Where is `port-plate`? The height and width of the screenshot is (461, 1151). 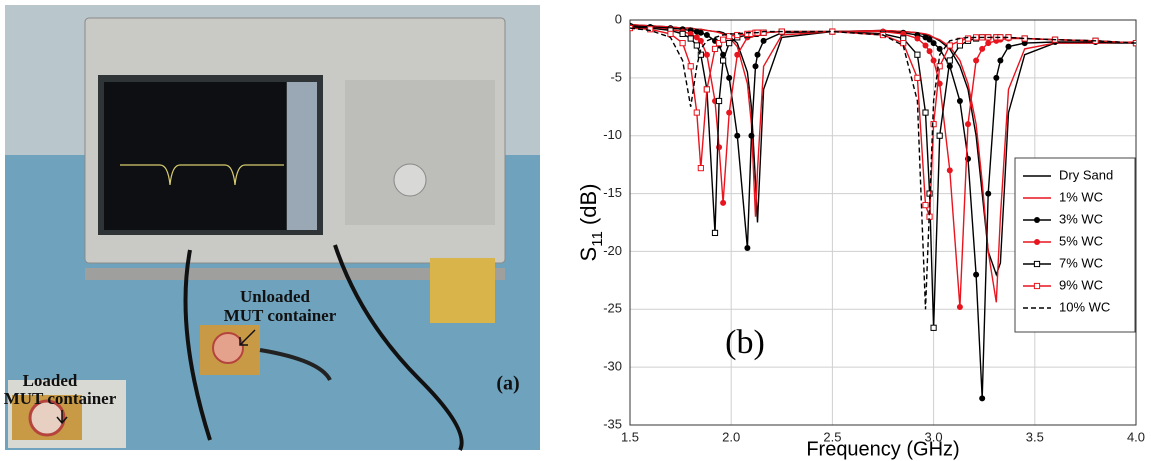 port-plate is located at coordinates (462, 290).